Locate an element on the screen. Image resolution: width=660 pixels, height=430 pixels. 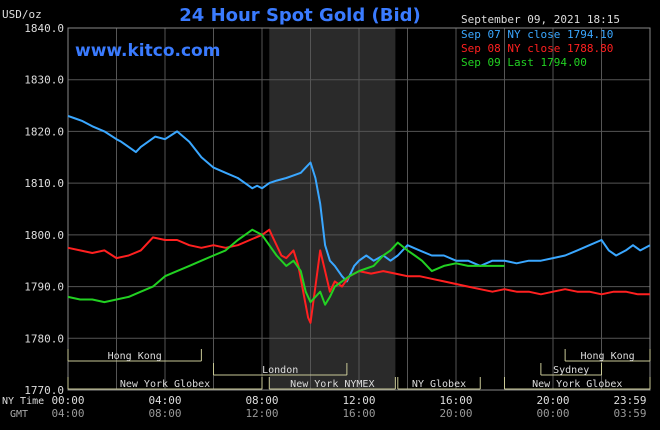
x-tick-gmt: 12:00 is located at coordinates (261, 413).